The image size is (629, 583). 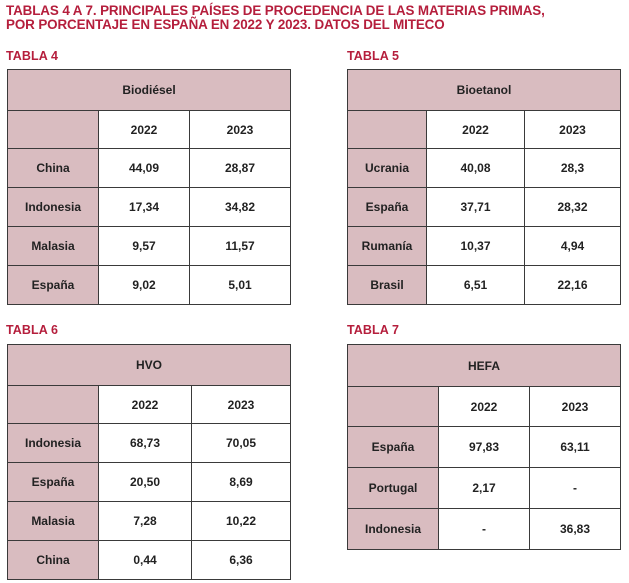 What do you see at coordinates (241, 560) in the screenshot?
I see `value-cell: 6,36` at bounding box center [241, 560].